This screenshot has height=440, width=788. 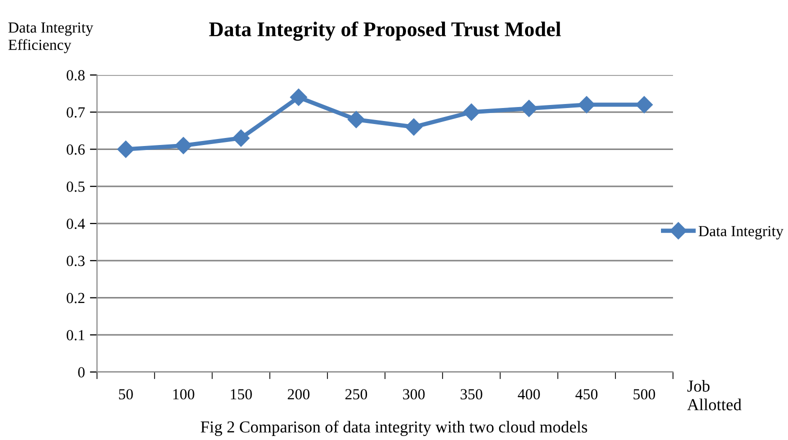 I want to click on x-tick-label: 250, so click(x=356, y=394).